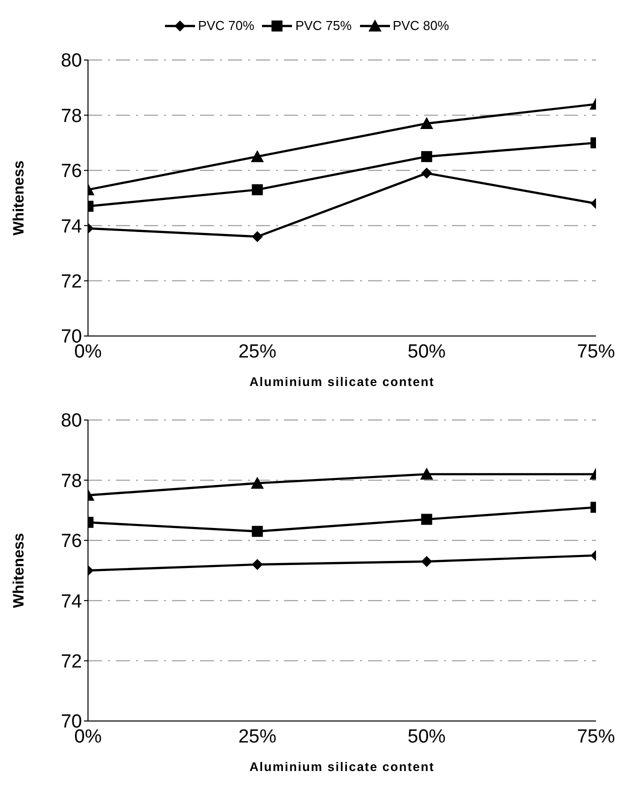 The image size is (626, 805). What do you see at coordinates (323, 25) in the screenshot?
I see `legend-label: PVC 75%` at bounding box center [323, 25].